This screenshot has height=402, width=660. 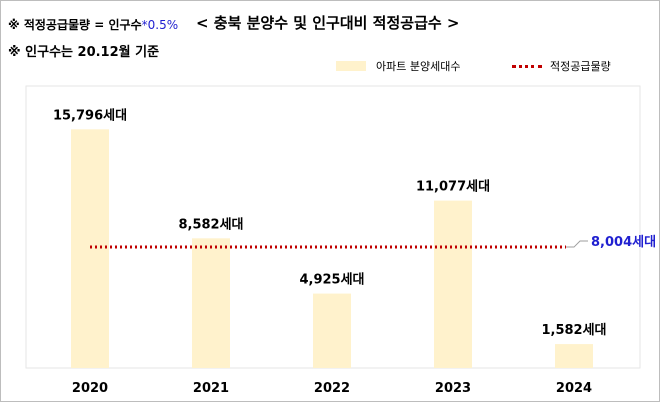 I want to click on x-tick-label-2024: 2024, so click(x=574, y=388).